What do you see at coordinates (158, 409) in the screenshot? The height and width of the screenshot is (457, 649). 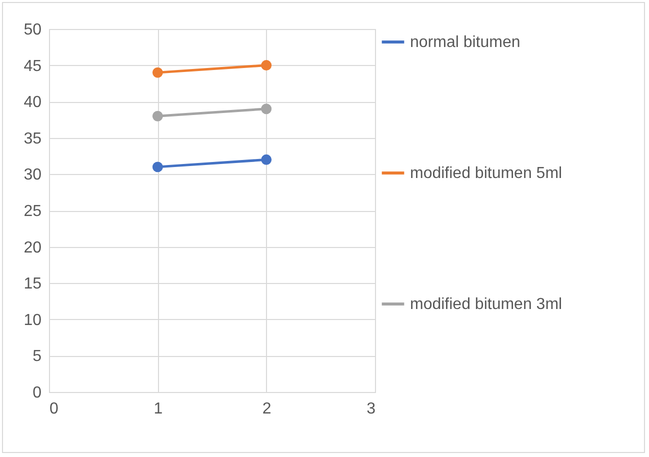 I see `x-tick-label: 1` at bounding box center [158, 409].